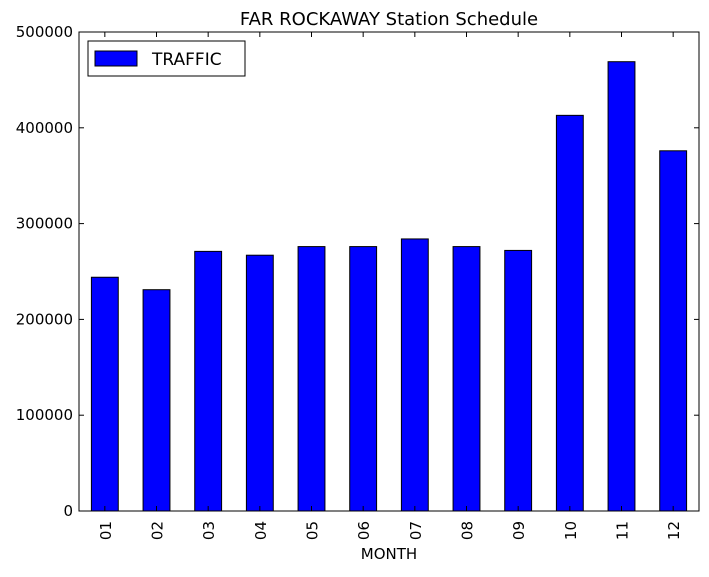 This screenshot has width=709, height=577. Describe the element at coordinates (389, 19) in the screenshot. I see `chart-title: FAR ROCKAWAY Station Schedule` at that location.